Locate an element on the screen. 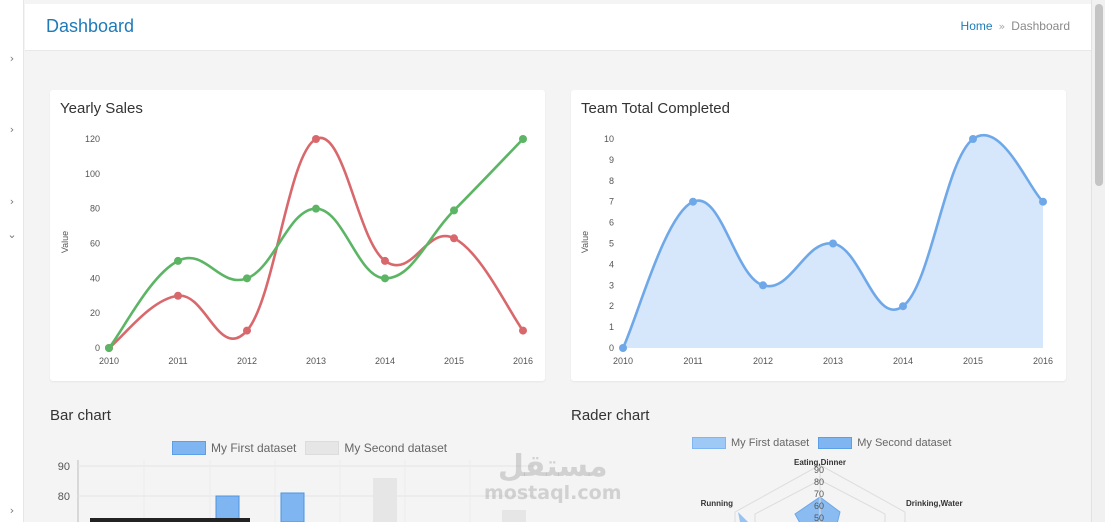 The height and width of the screenshot is (522, 1105). y-tick-label: 6 is located at coordinates (611, 223).